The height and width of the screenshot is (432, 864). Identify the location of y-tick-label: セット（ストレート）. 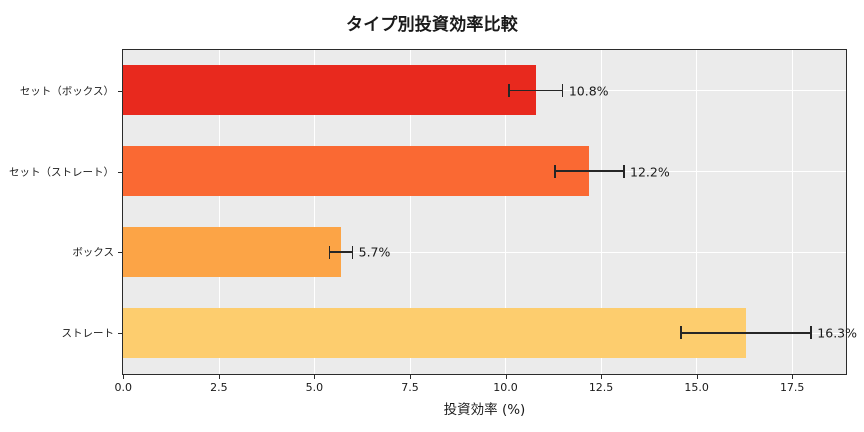
(61, 172).